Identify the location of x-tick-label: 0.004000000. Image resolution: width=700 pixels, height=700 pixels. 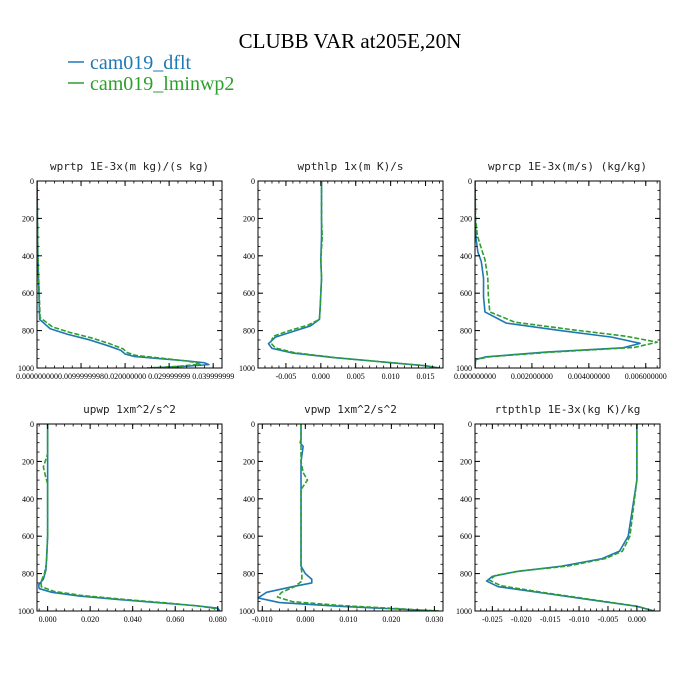
(589, 376).